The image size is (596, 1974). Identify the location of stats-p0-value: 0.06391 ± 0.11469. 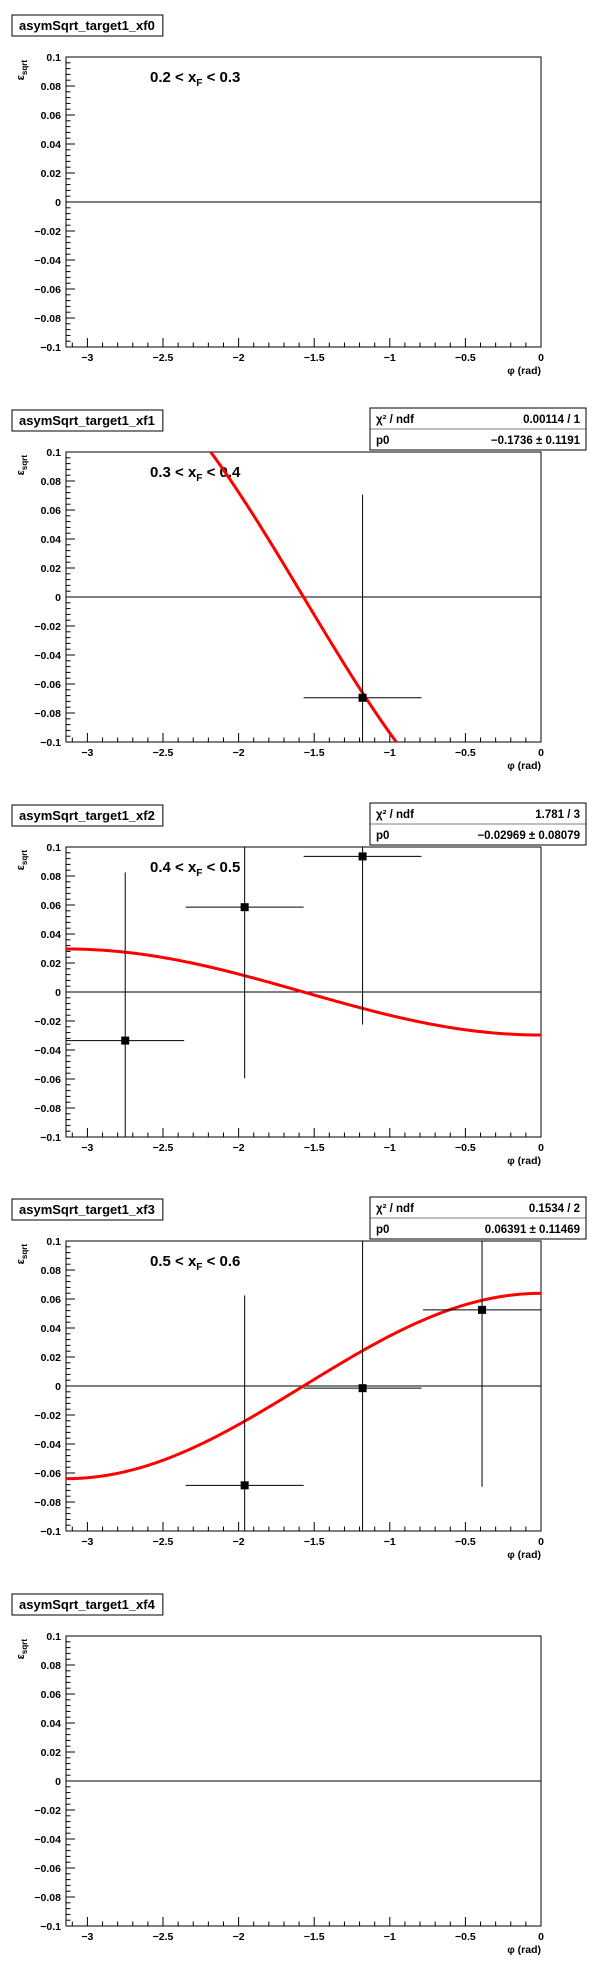
(532, 1230).